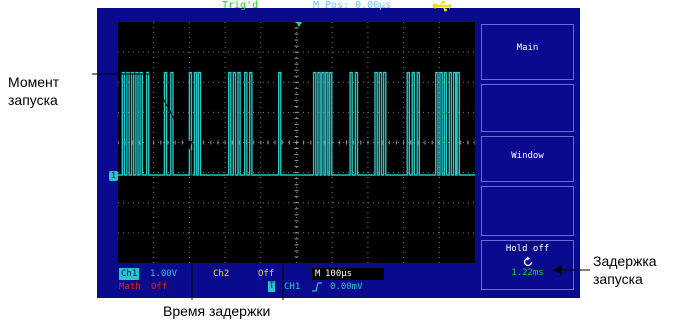 Image resolution: width=691 pixels, height=322 pixels. I want to click on delay-time-callout: Время задержки, so click(217, 311).